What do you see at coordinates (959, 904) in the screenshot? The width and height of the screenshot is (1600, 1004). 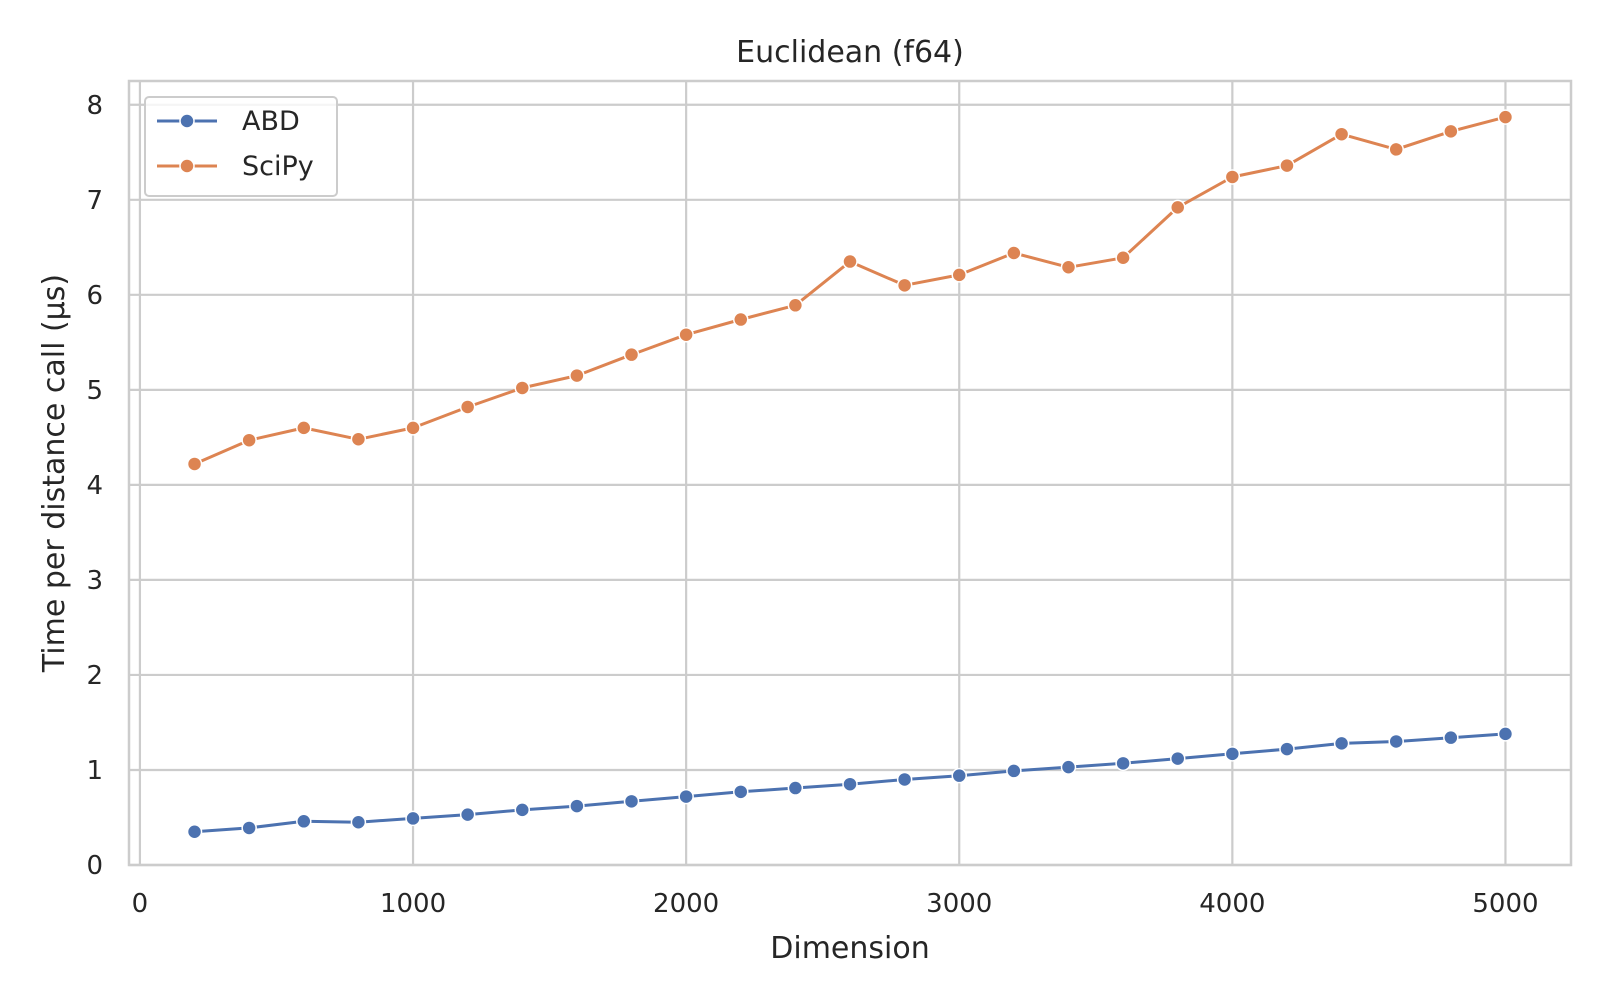 I see `x-tick-label: 3000` at bounding box center [959, 904].